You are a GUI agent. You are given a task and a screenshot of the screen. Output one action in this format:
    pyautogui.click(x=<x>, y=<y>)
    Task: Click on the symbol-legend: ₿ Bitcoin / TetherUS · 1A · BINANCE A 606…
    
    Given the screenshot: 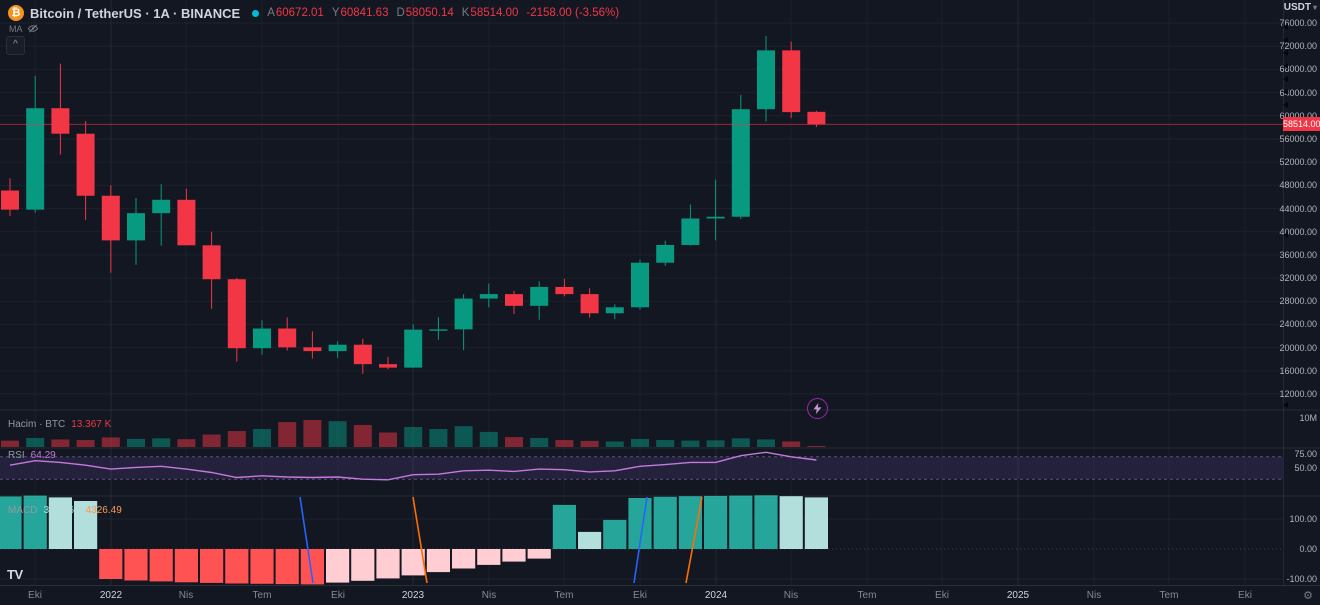 What is the action you would take?
    pyautogui.click(x=313, y=13)
    